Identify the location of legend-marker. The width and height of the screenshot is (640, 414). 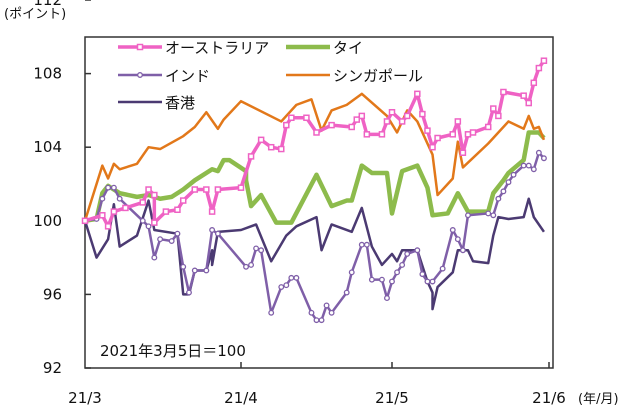
(140, 75).